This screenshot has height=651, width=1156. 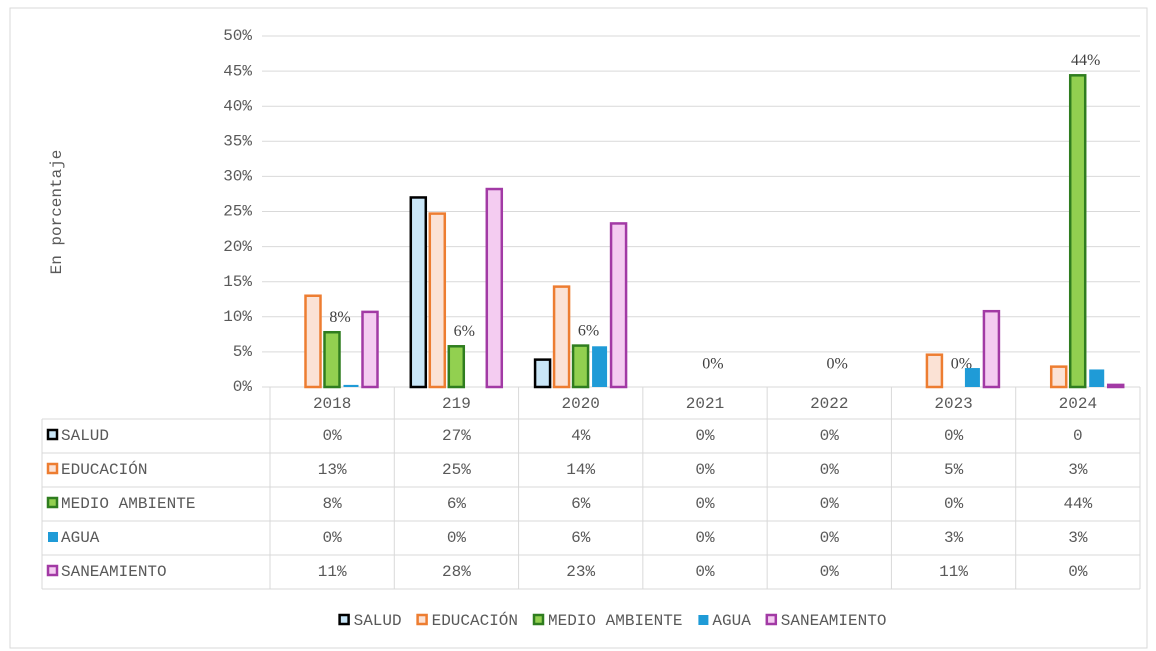 I want to click on x-tick-label: 2020, so click(x=581, y=404).